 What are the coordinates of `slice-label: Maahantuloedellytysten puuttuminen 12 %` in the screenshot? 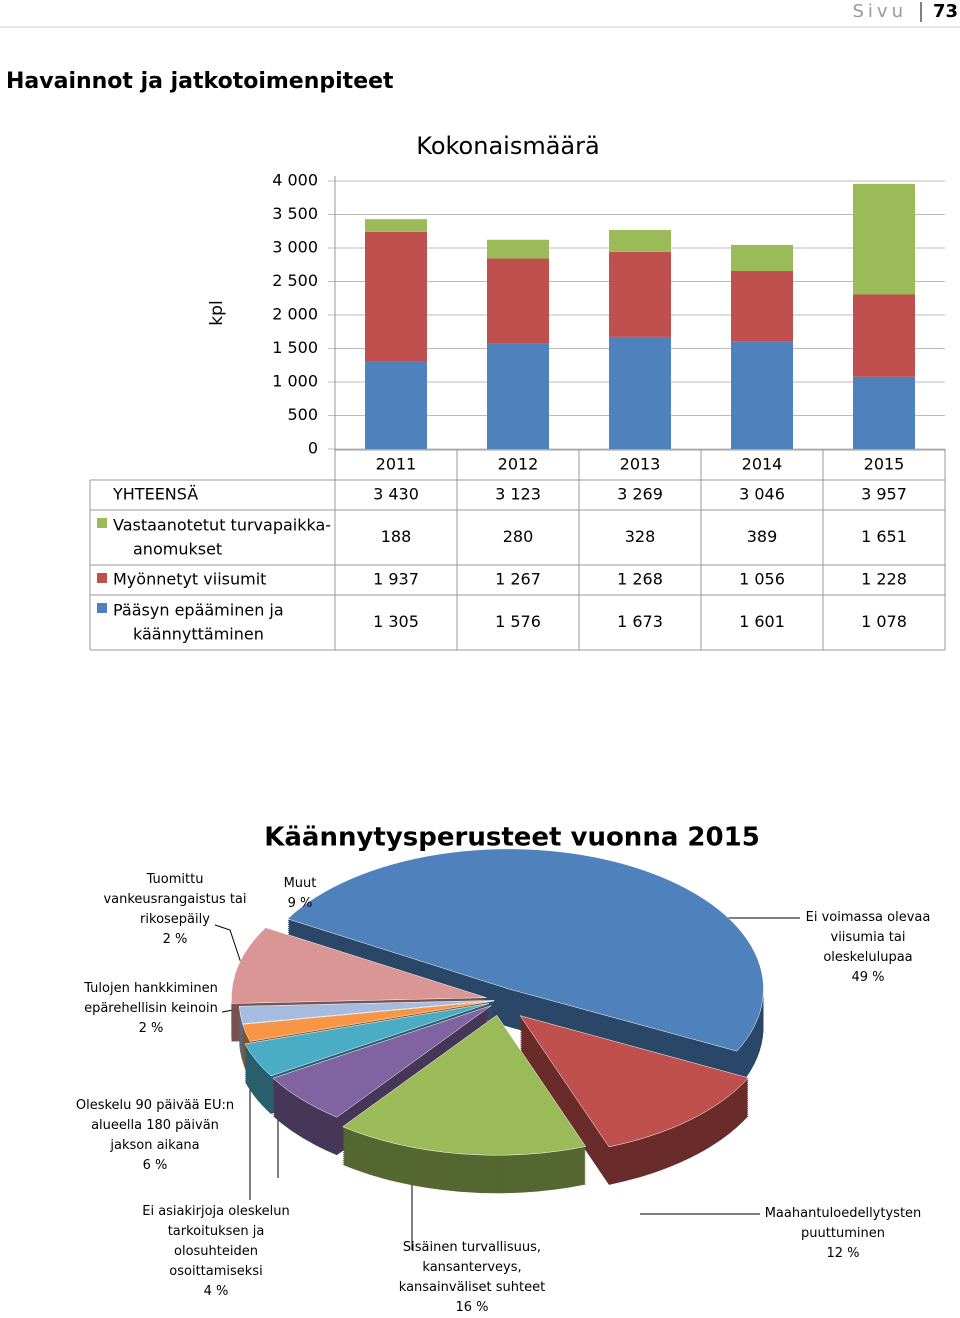 It's located at (843, 1234).